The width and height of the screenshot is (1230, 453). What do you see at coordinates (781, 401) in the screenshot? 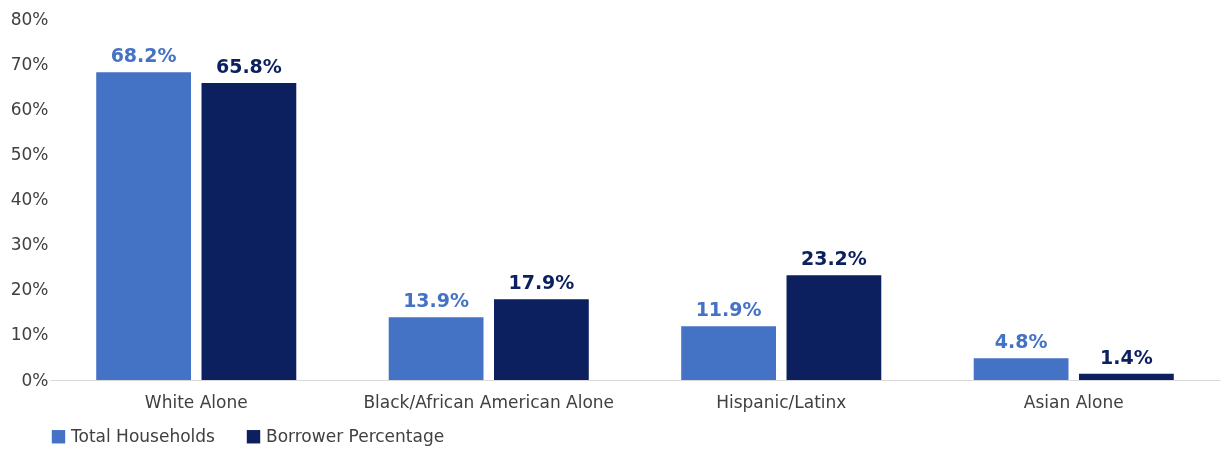
I see `x-tick-label: Hispanic/Latinx` at bounding box center [781, 401].